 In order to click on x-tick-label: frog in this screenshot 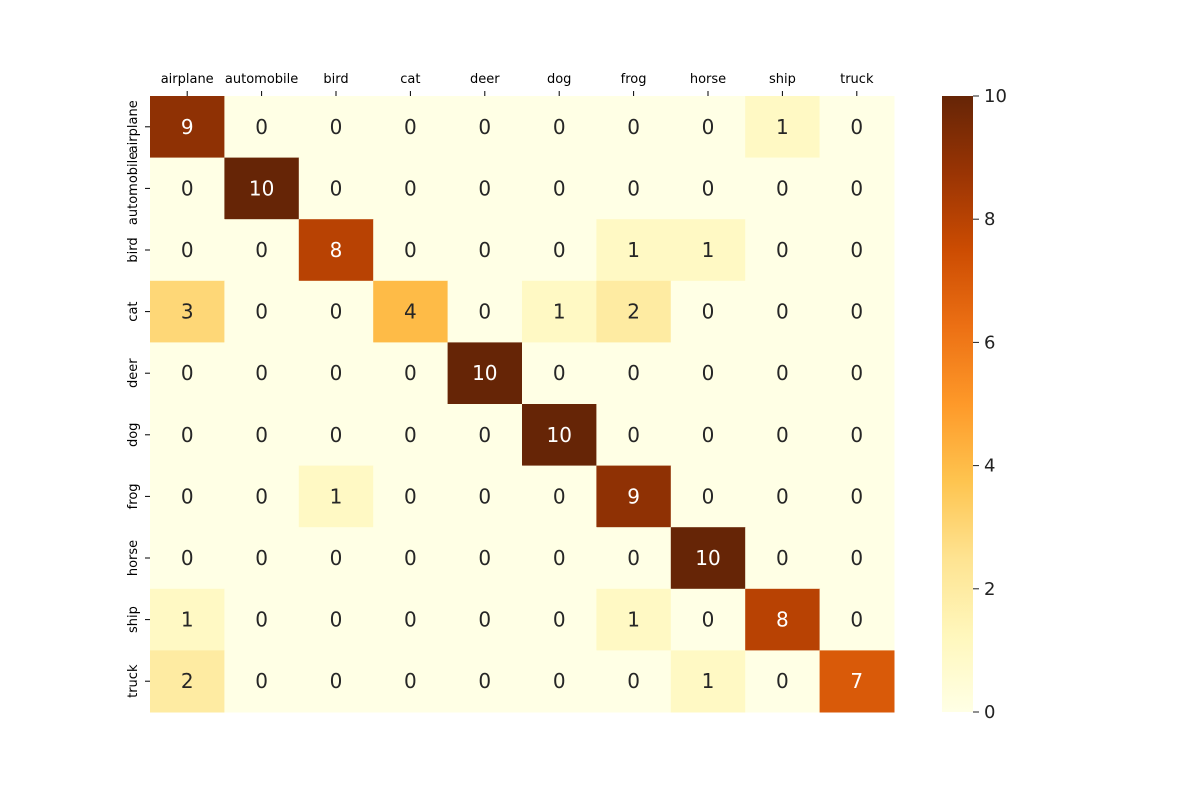, I will do `click(634, 79)`.